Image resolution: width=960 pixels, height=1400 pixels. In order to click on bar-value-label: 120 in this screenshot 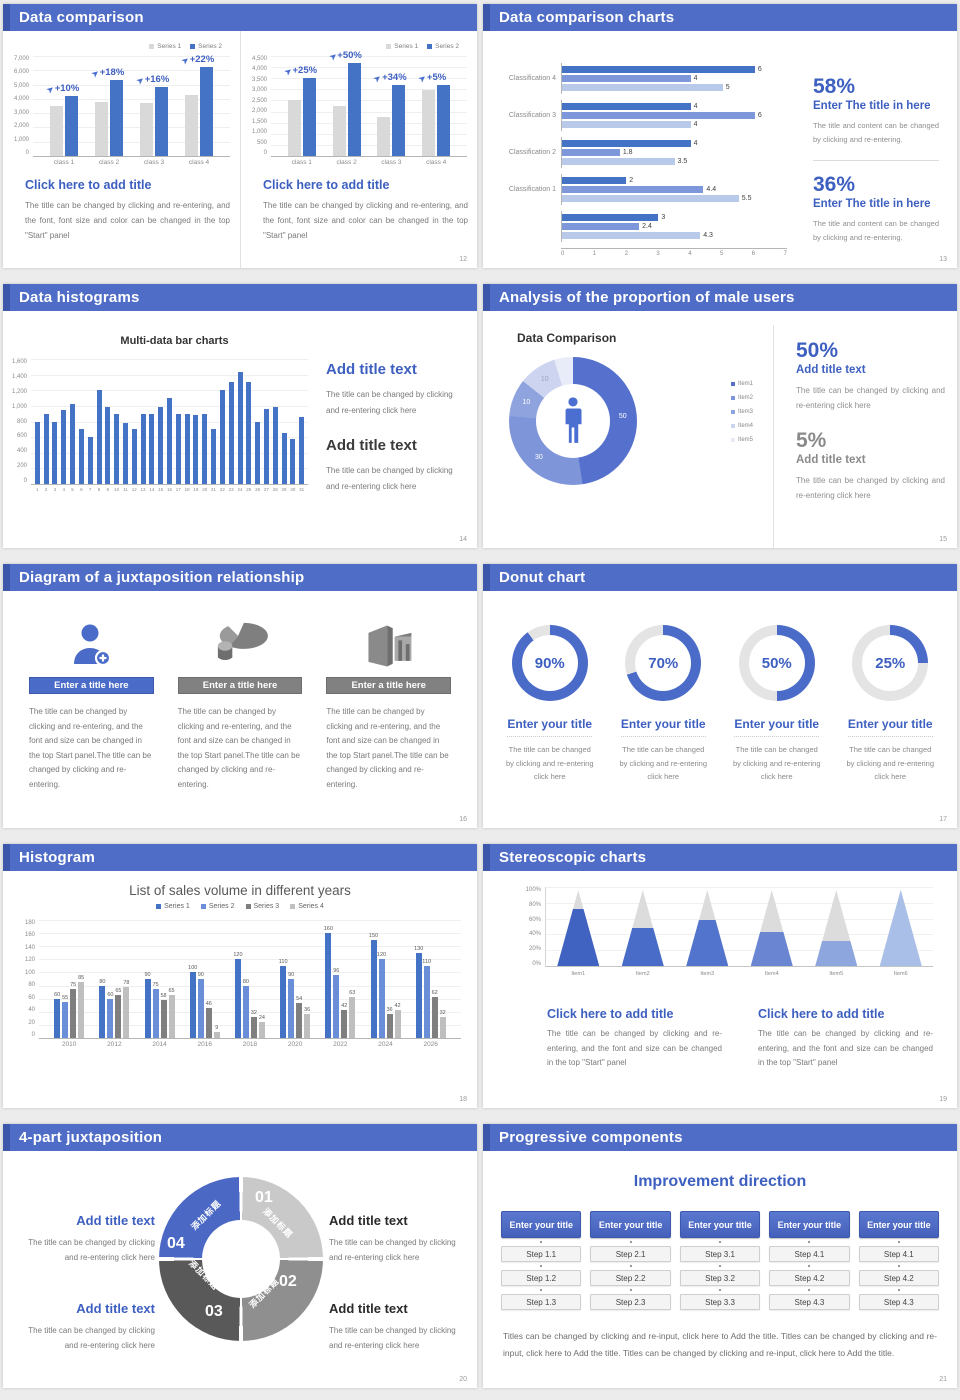, I will do `click(381, 955)`.